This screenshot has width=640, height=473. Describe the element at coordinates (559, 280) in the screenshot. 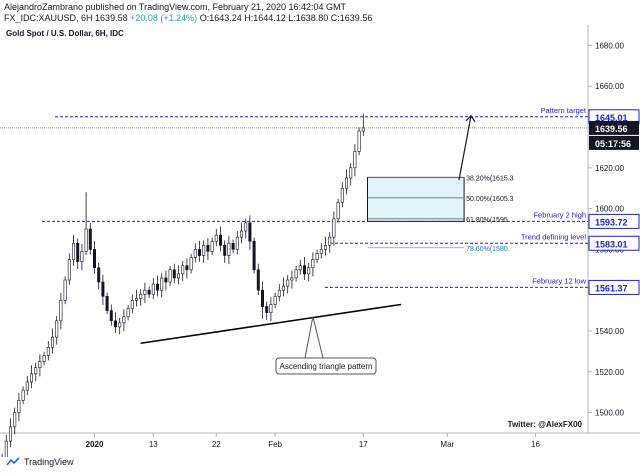

I see `price-line-label: February 12 low` at that location.